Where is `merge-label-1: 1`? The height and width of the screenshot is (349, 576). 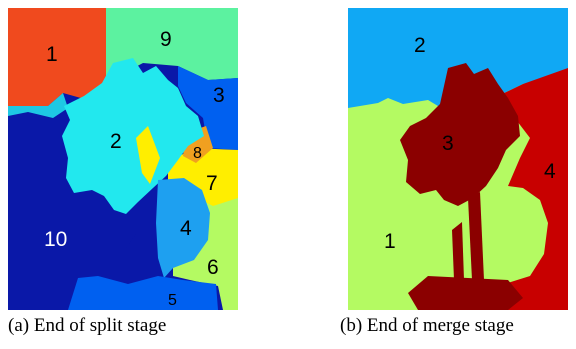 merge-label-1: 1 is located at coordinates (390, 241).